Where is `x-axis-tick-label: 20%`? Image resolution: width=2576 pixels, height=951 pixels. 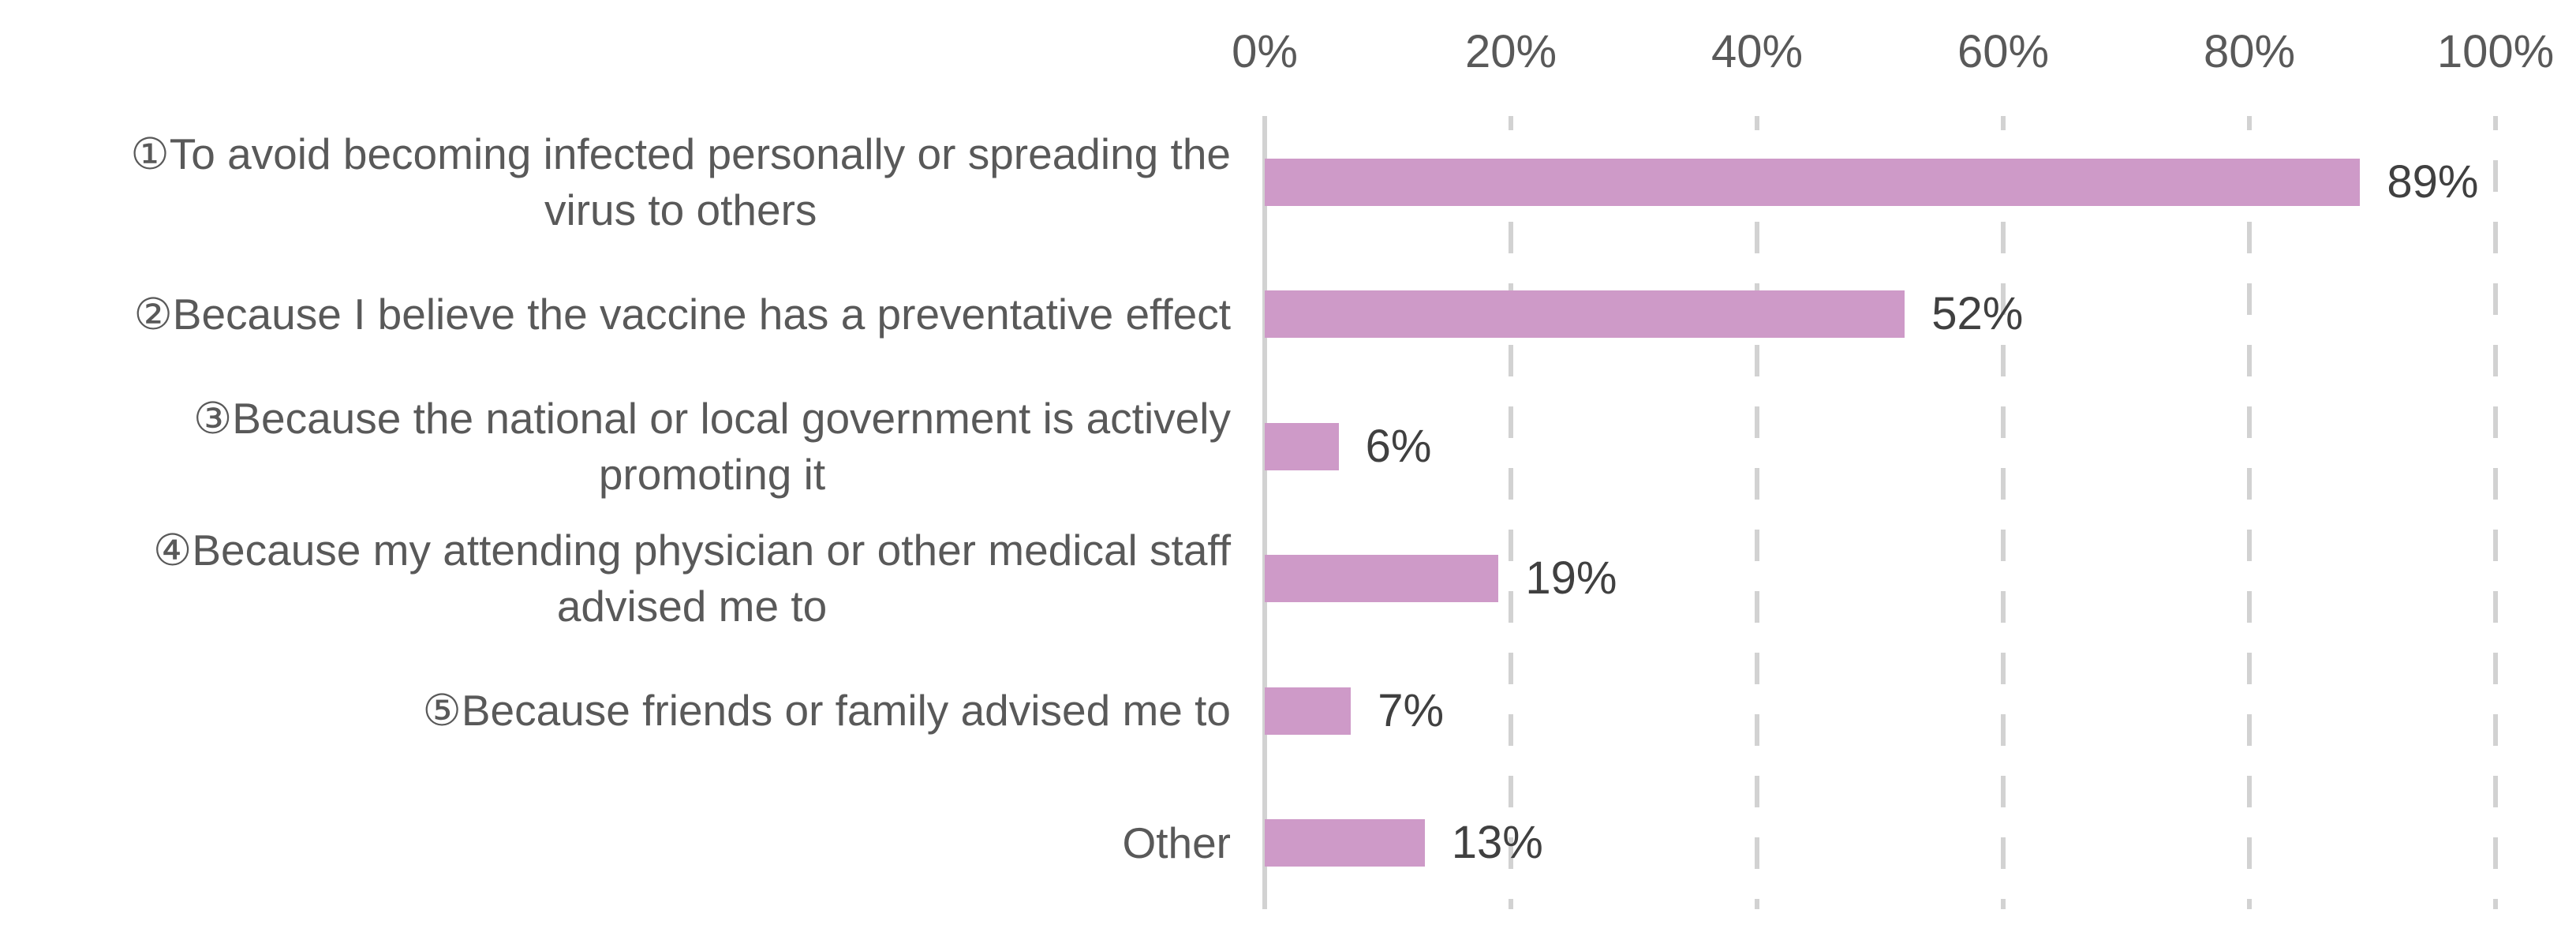
x-axis-tick-label: 20% is located at coordinates (1510, 51).